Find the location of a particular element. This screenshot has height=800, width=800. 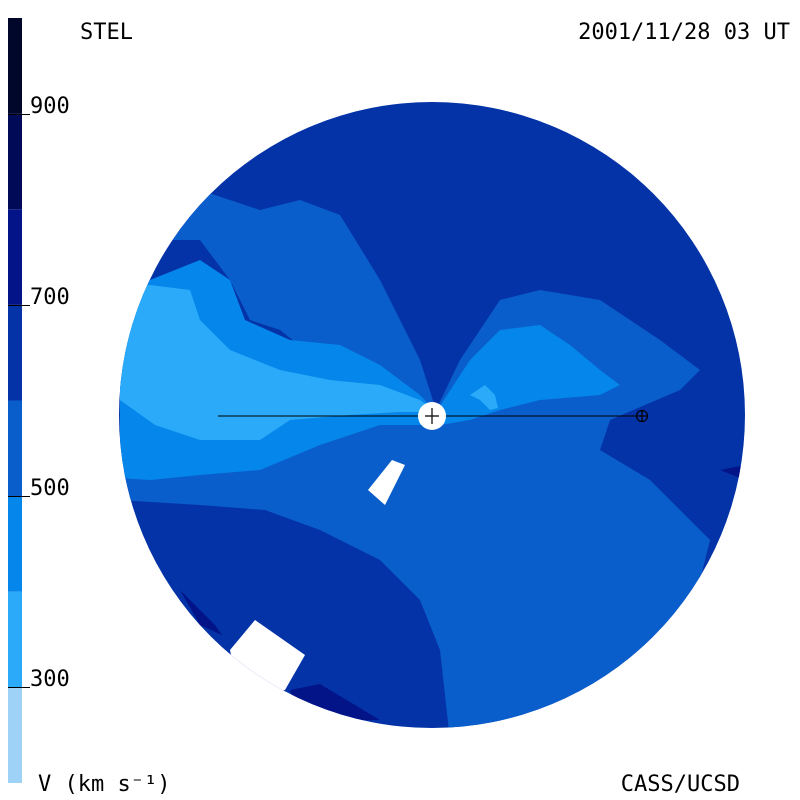

colorbar-tick-label-700: 700 is located at coordinates (50, 297).